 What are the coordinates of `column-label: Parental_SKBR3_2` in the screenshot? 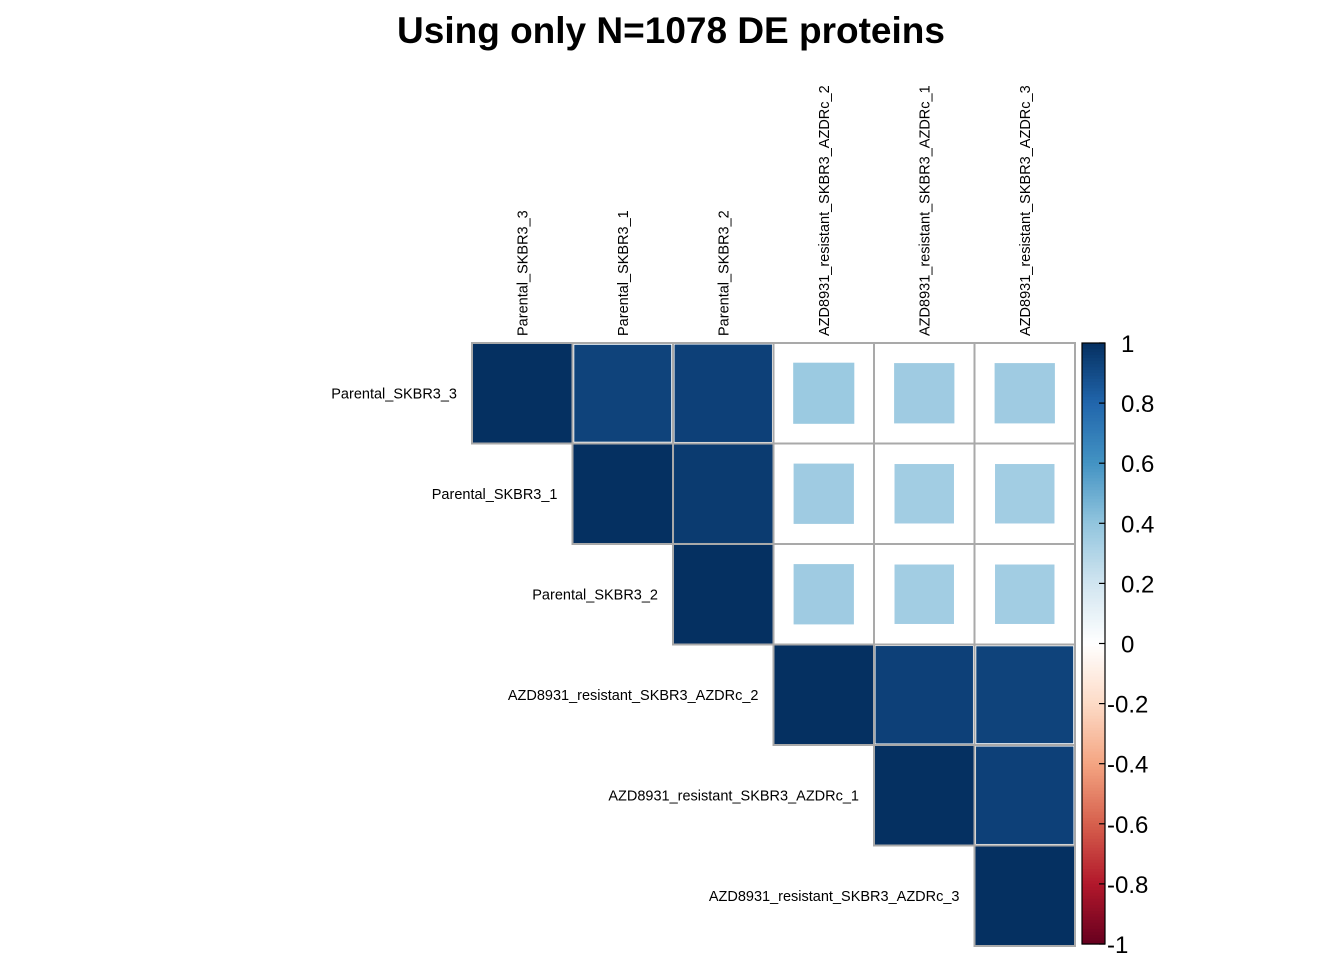 It's located at (724, 273).